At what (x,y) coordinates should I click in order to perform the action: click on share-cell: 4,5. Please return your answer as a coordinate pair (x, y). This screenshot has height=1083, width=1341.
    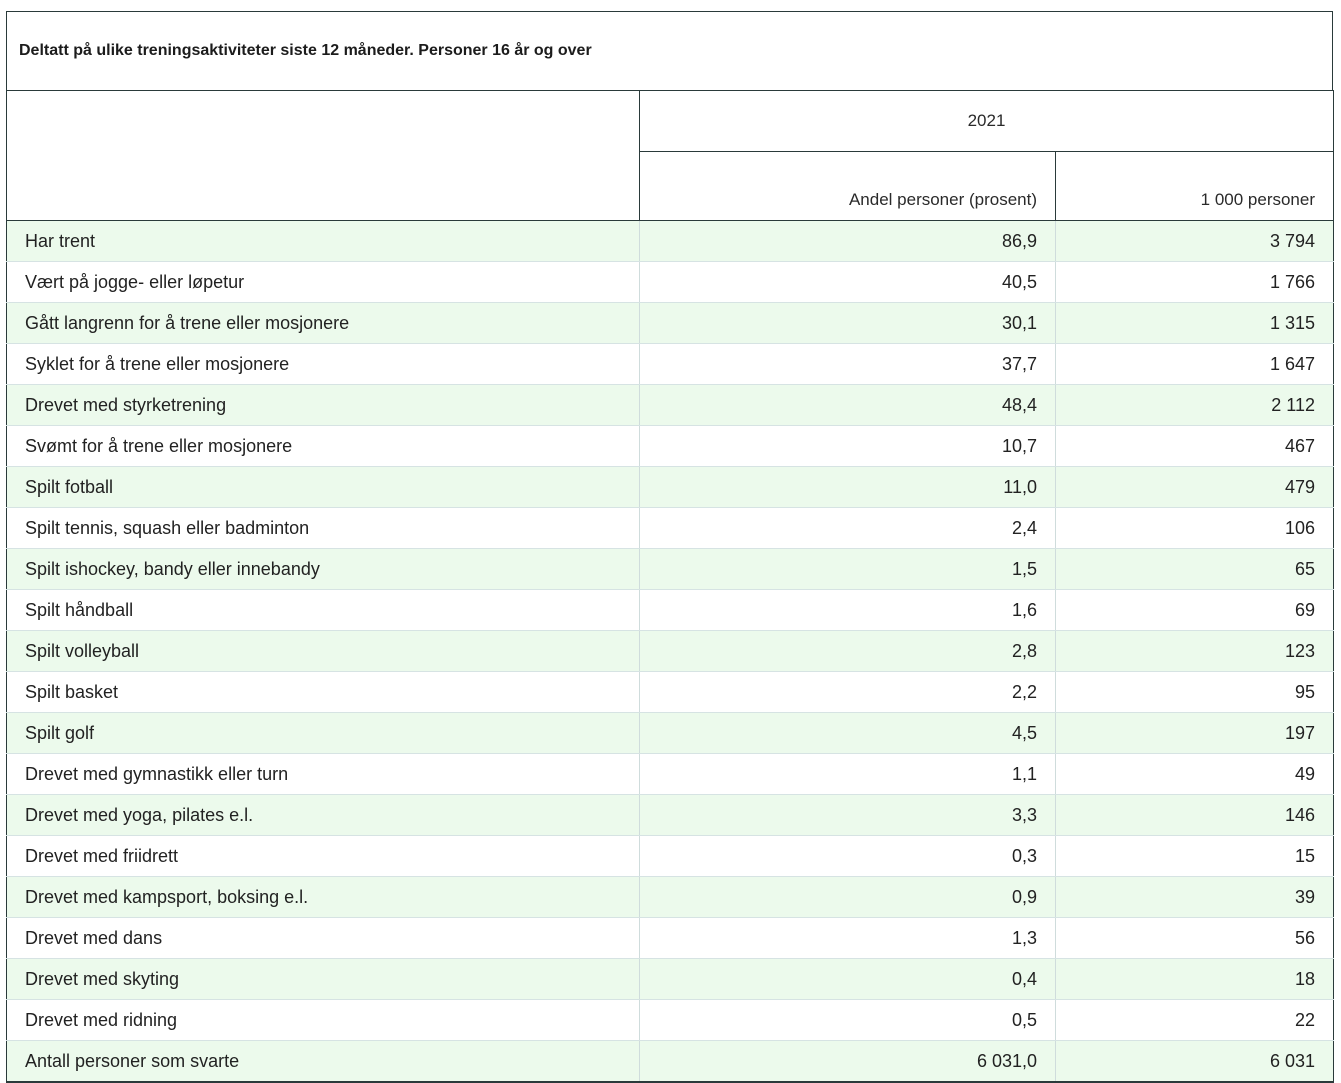
    Looking at the image, I should click on (847, 733).